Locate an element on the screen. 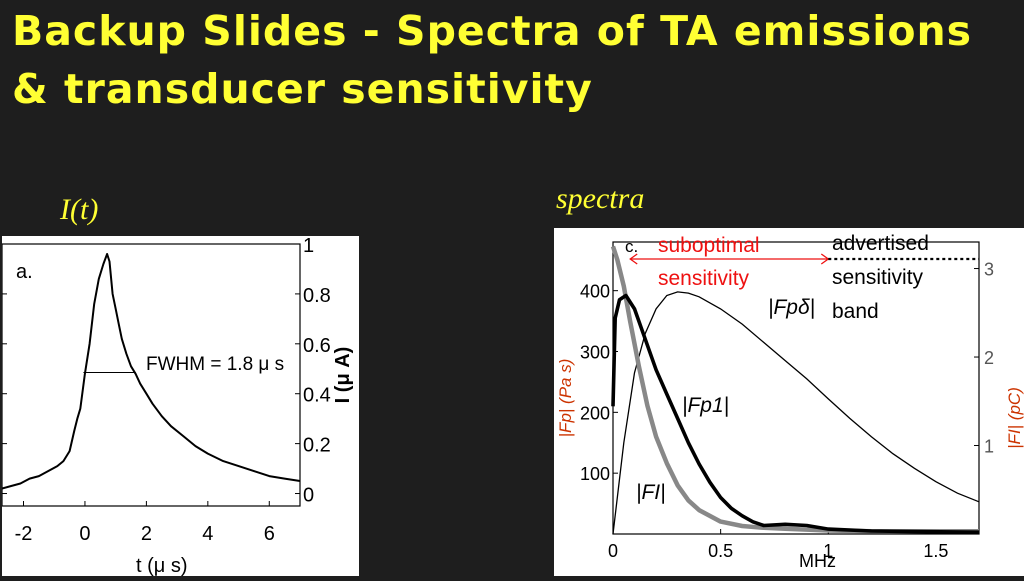  y-axis-label-left: |Fp| (Pa s) is located at coordinates (565, 398).